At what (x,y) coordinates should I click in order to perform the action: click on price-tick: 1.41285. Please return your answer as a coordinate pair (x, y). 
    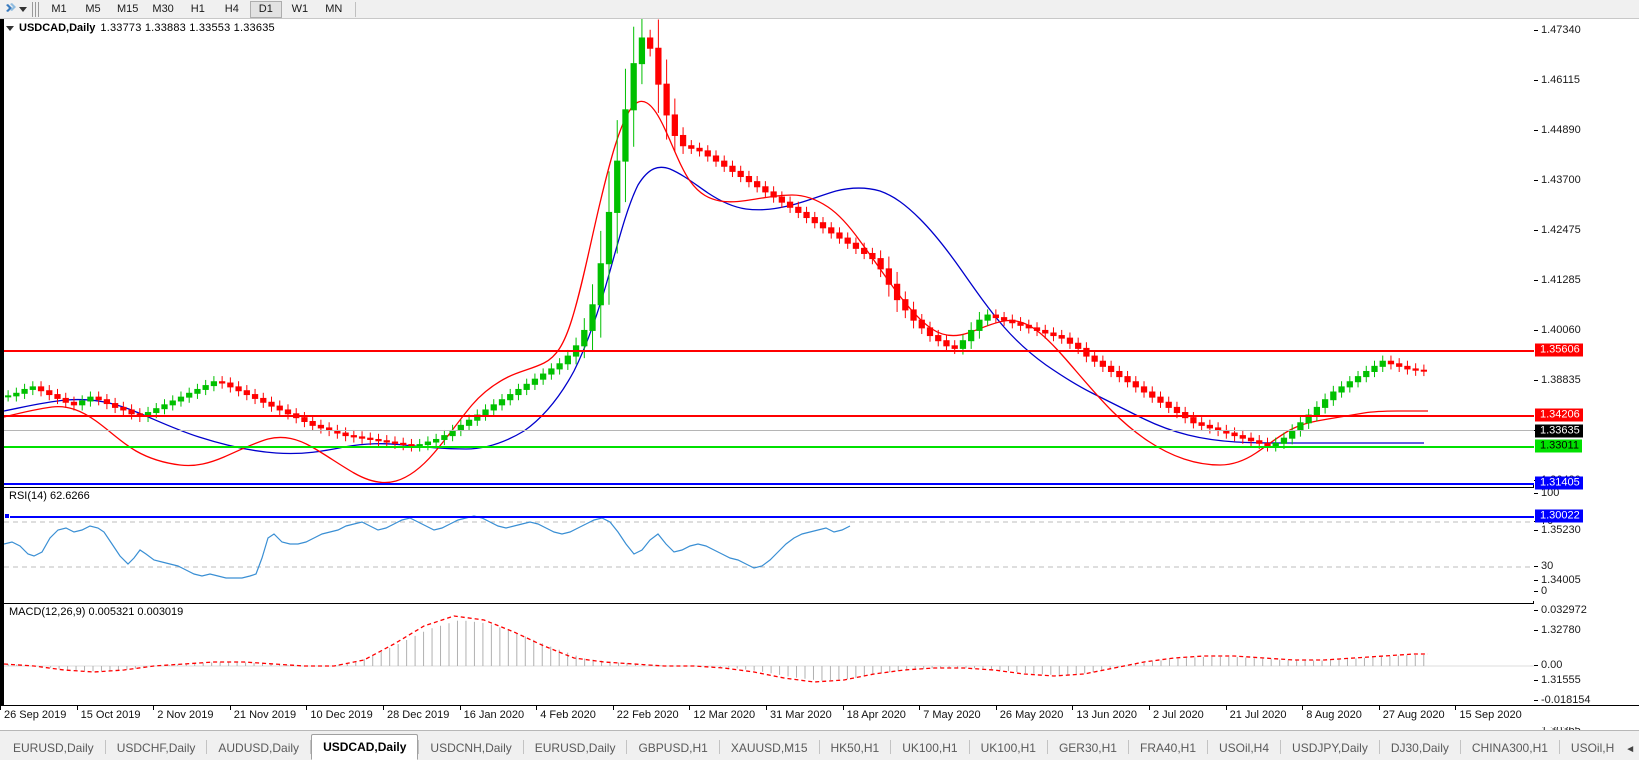
    Looking at the image, I should click on (1557, 280).